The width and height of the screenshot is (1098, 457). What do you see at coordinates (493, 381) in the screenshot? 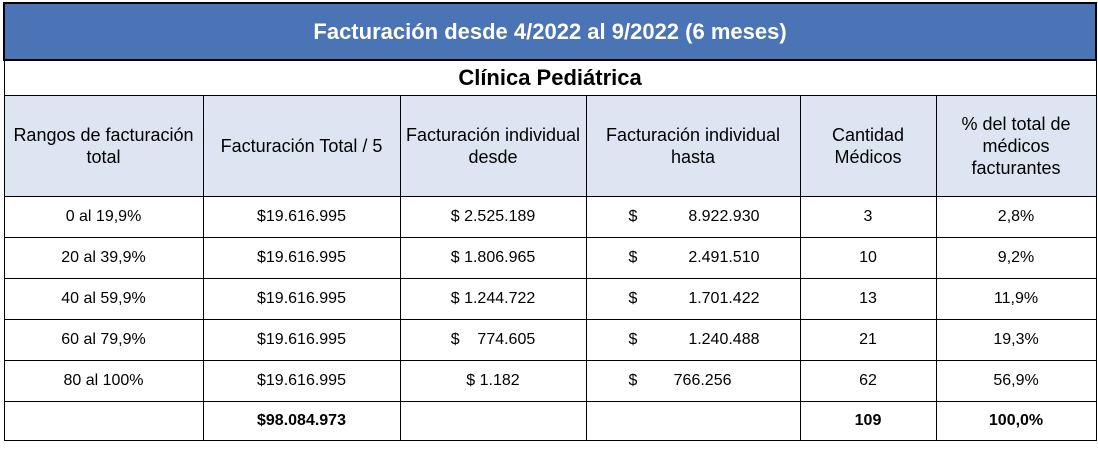
I see `cell-desde: $ 1.182` at bounding box center [493, 381].